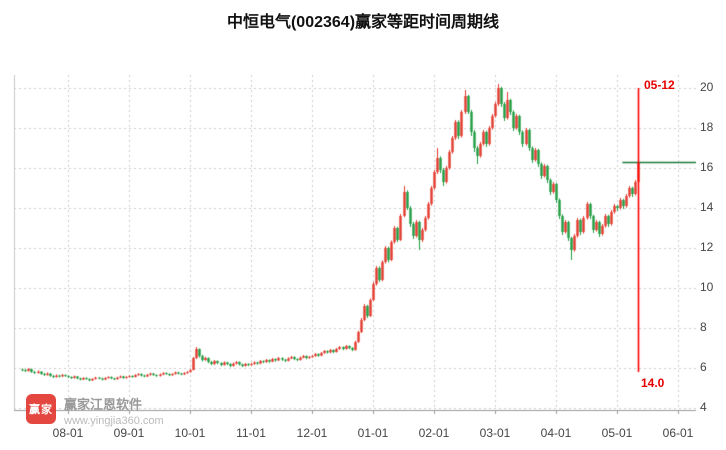 The width and height of the screenshot is (726, 450). I want to click on y-axis-label: 18, so click(707, 127).